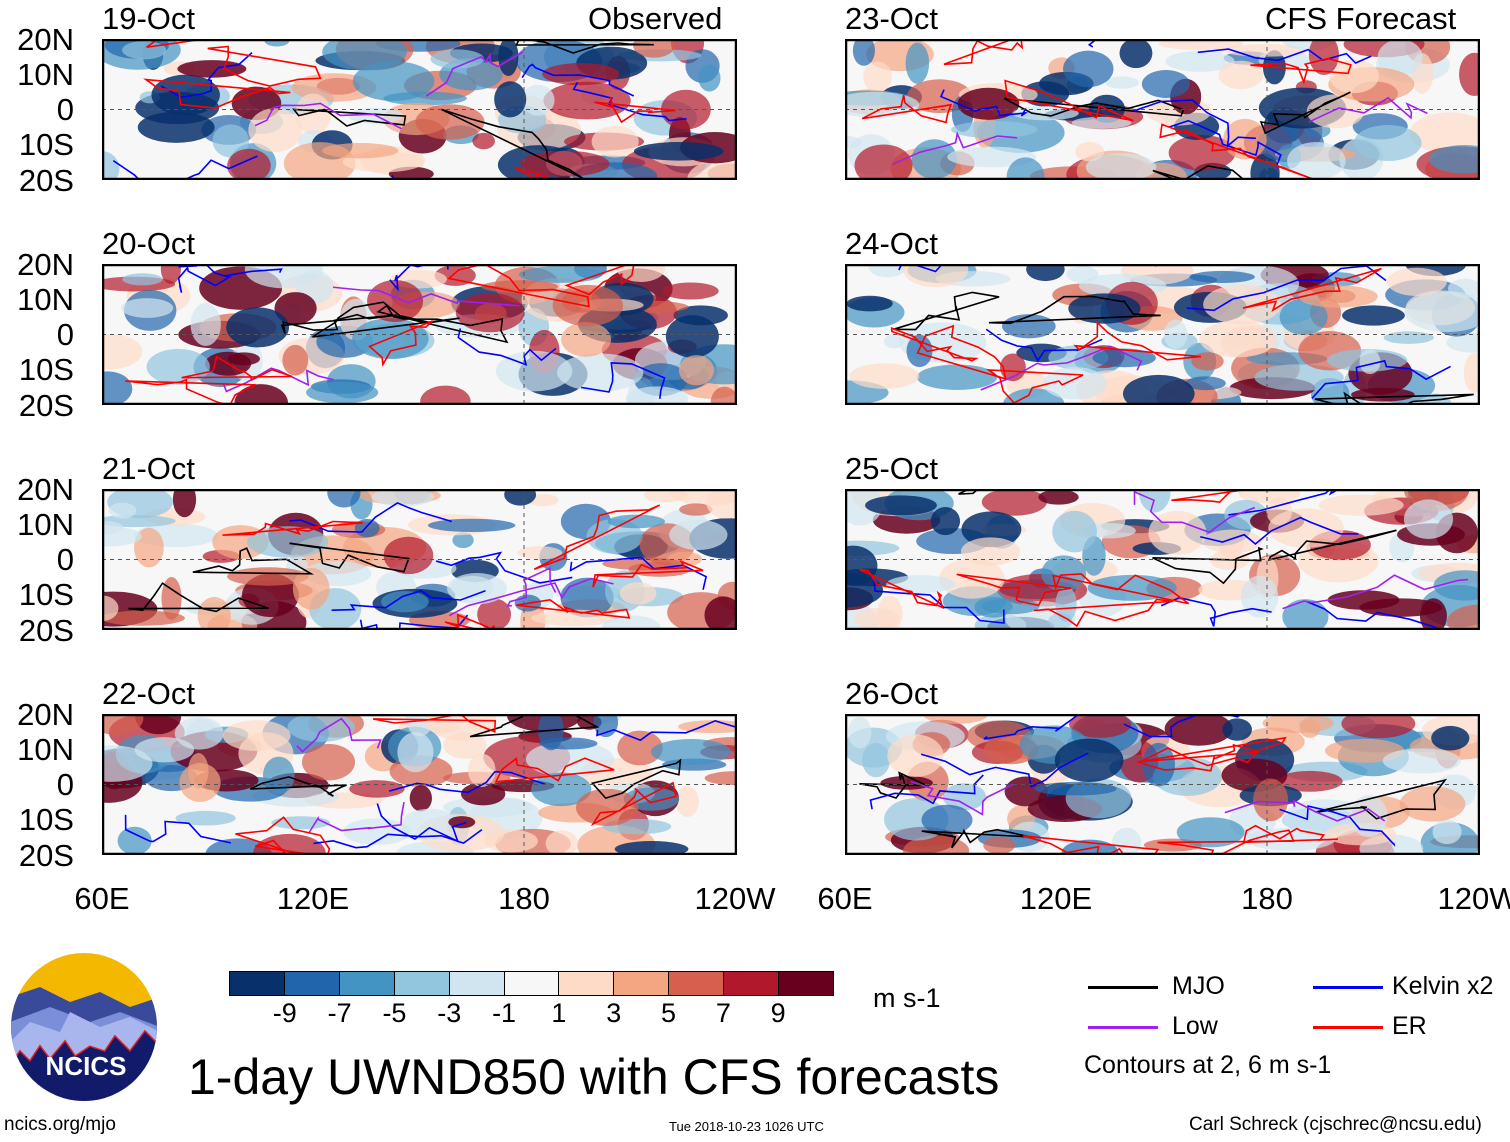 The width and height of the screenshot is (1510, 1142). I want to click on figure-title: 1-day UWND850 with CFS forecasts, so click(594, 1077).